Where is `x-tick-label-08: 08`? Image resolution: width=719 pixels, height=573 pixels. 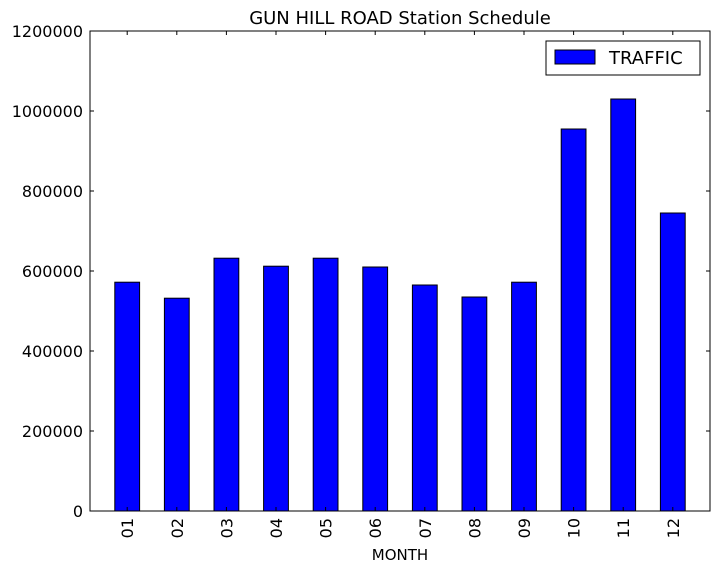 x-tick-label-08: 08 is located at coordinates (474, 528).